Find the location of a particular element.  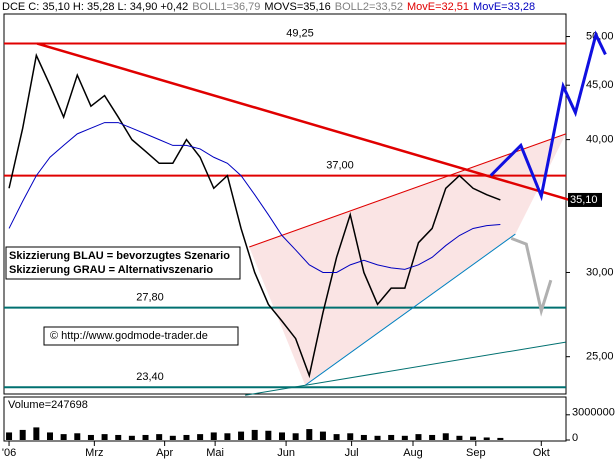

y-tick-label: 45,00 is located at coordinates (600, 85).